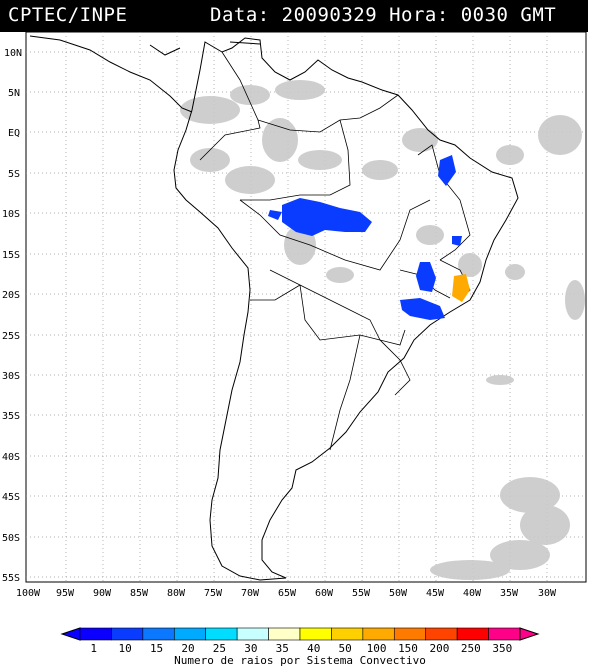 Image resolution: width=600 pixels, height=670 pixels. Describe the element at coordinates (369, 237) in the screenshot. I see `lightning-clusters` at that location.